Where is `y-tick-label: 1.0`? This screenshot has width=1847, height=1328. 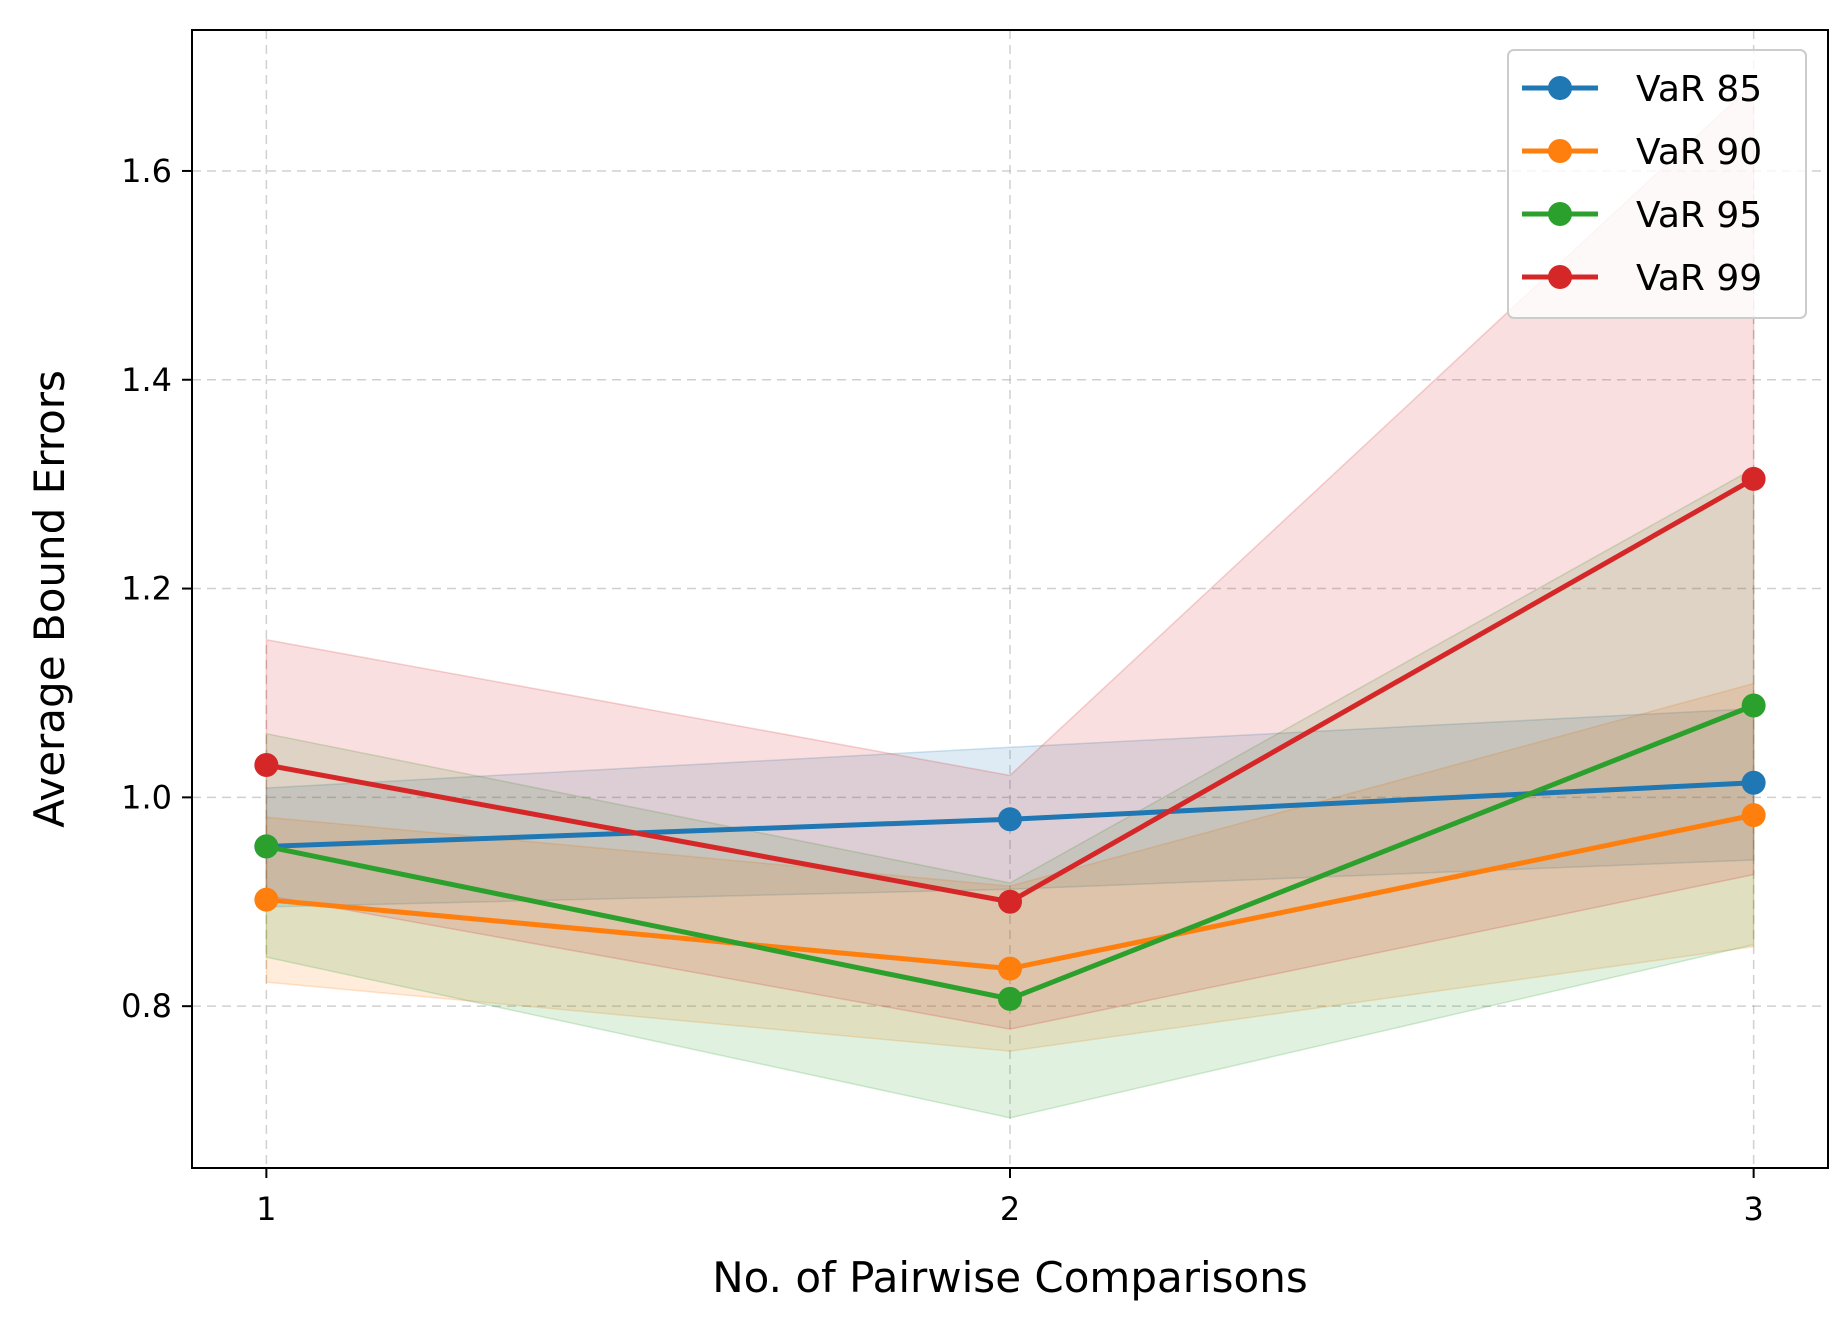 y-tick-label: 1.0 is located at coordinates (146, 797).